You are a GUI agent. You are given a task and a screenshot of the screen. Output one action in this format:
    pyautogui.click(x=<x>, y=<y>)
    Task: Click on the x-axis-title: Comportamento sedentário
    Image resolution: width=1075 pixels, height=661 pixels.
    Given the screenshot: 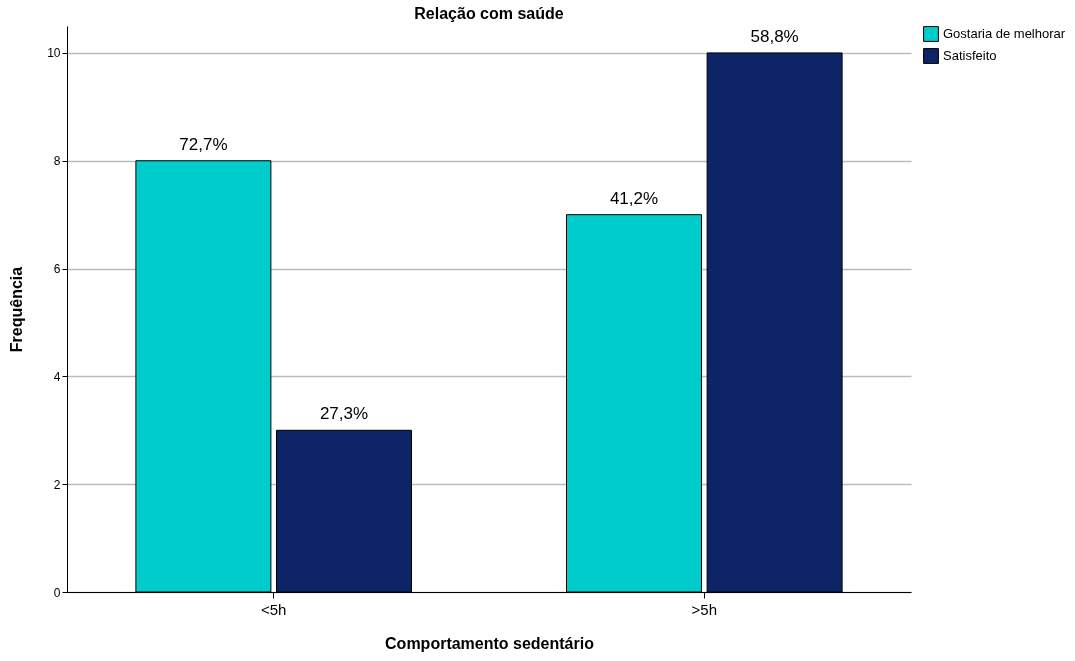 What is the action you would take?
    pyautogui.click(x=490, y=643)
    